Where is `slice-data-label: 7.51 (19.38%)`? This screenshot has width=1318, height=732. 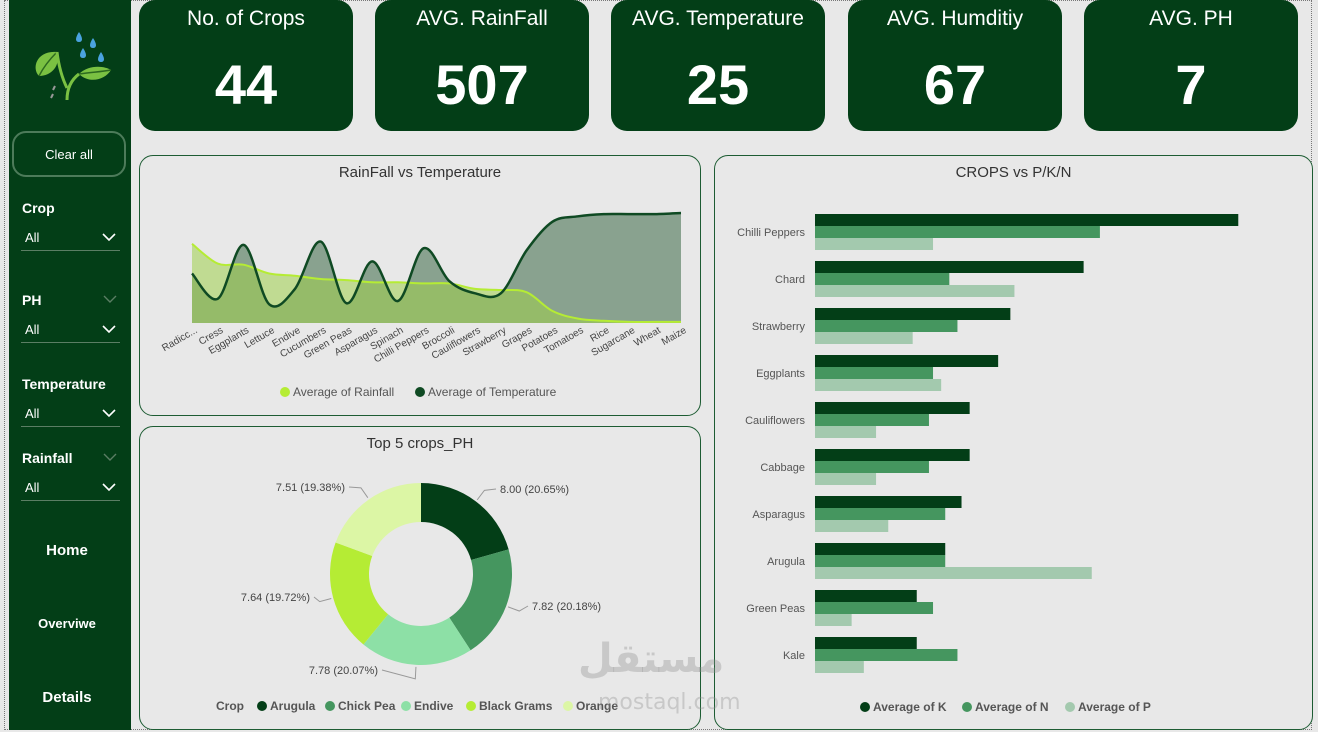 slice-data-label: 7.51 (19.38%) is located at coordinates (310, 488).